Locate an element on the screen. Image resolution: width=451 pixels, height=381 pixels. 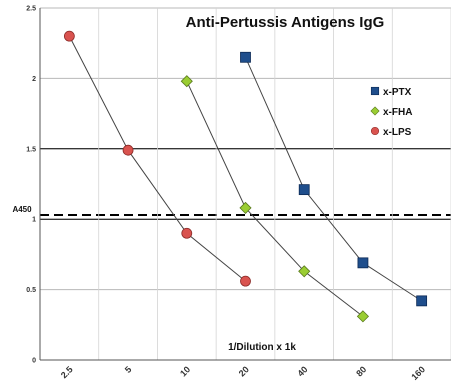
x-tick-label: 10 is located at coordinates (185, 371).